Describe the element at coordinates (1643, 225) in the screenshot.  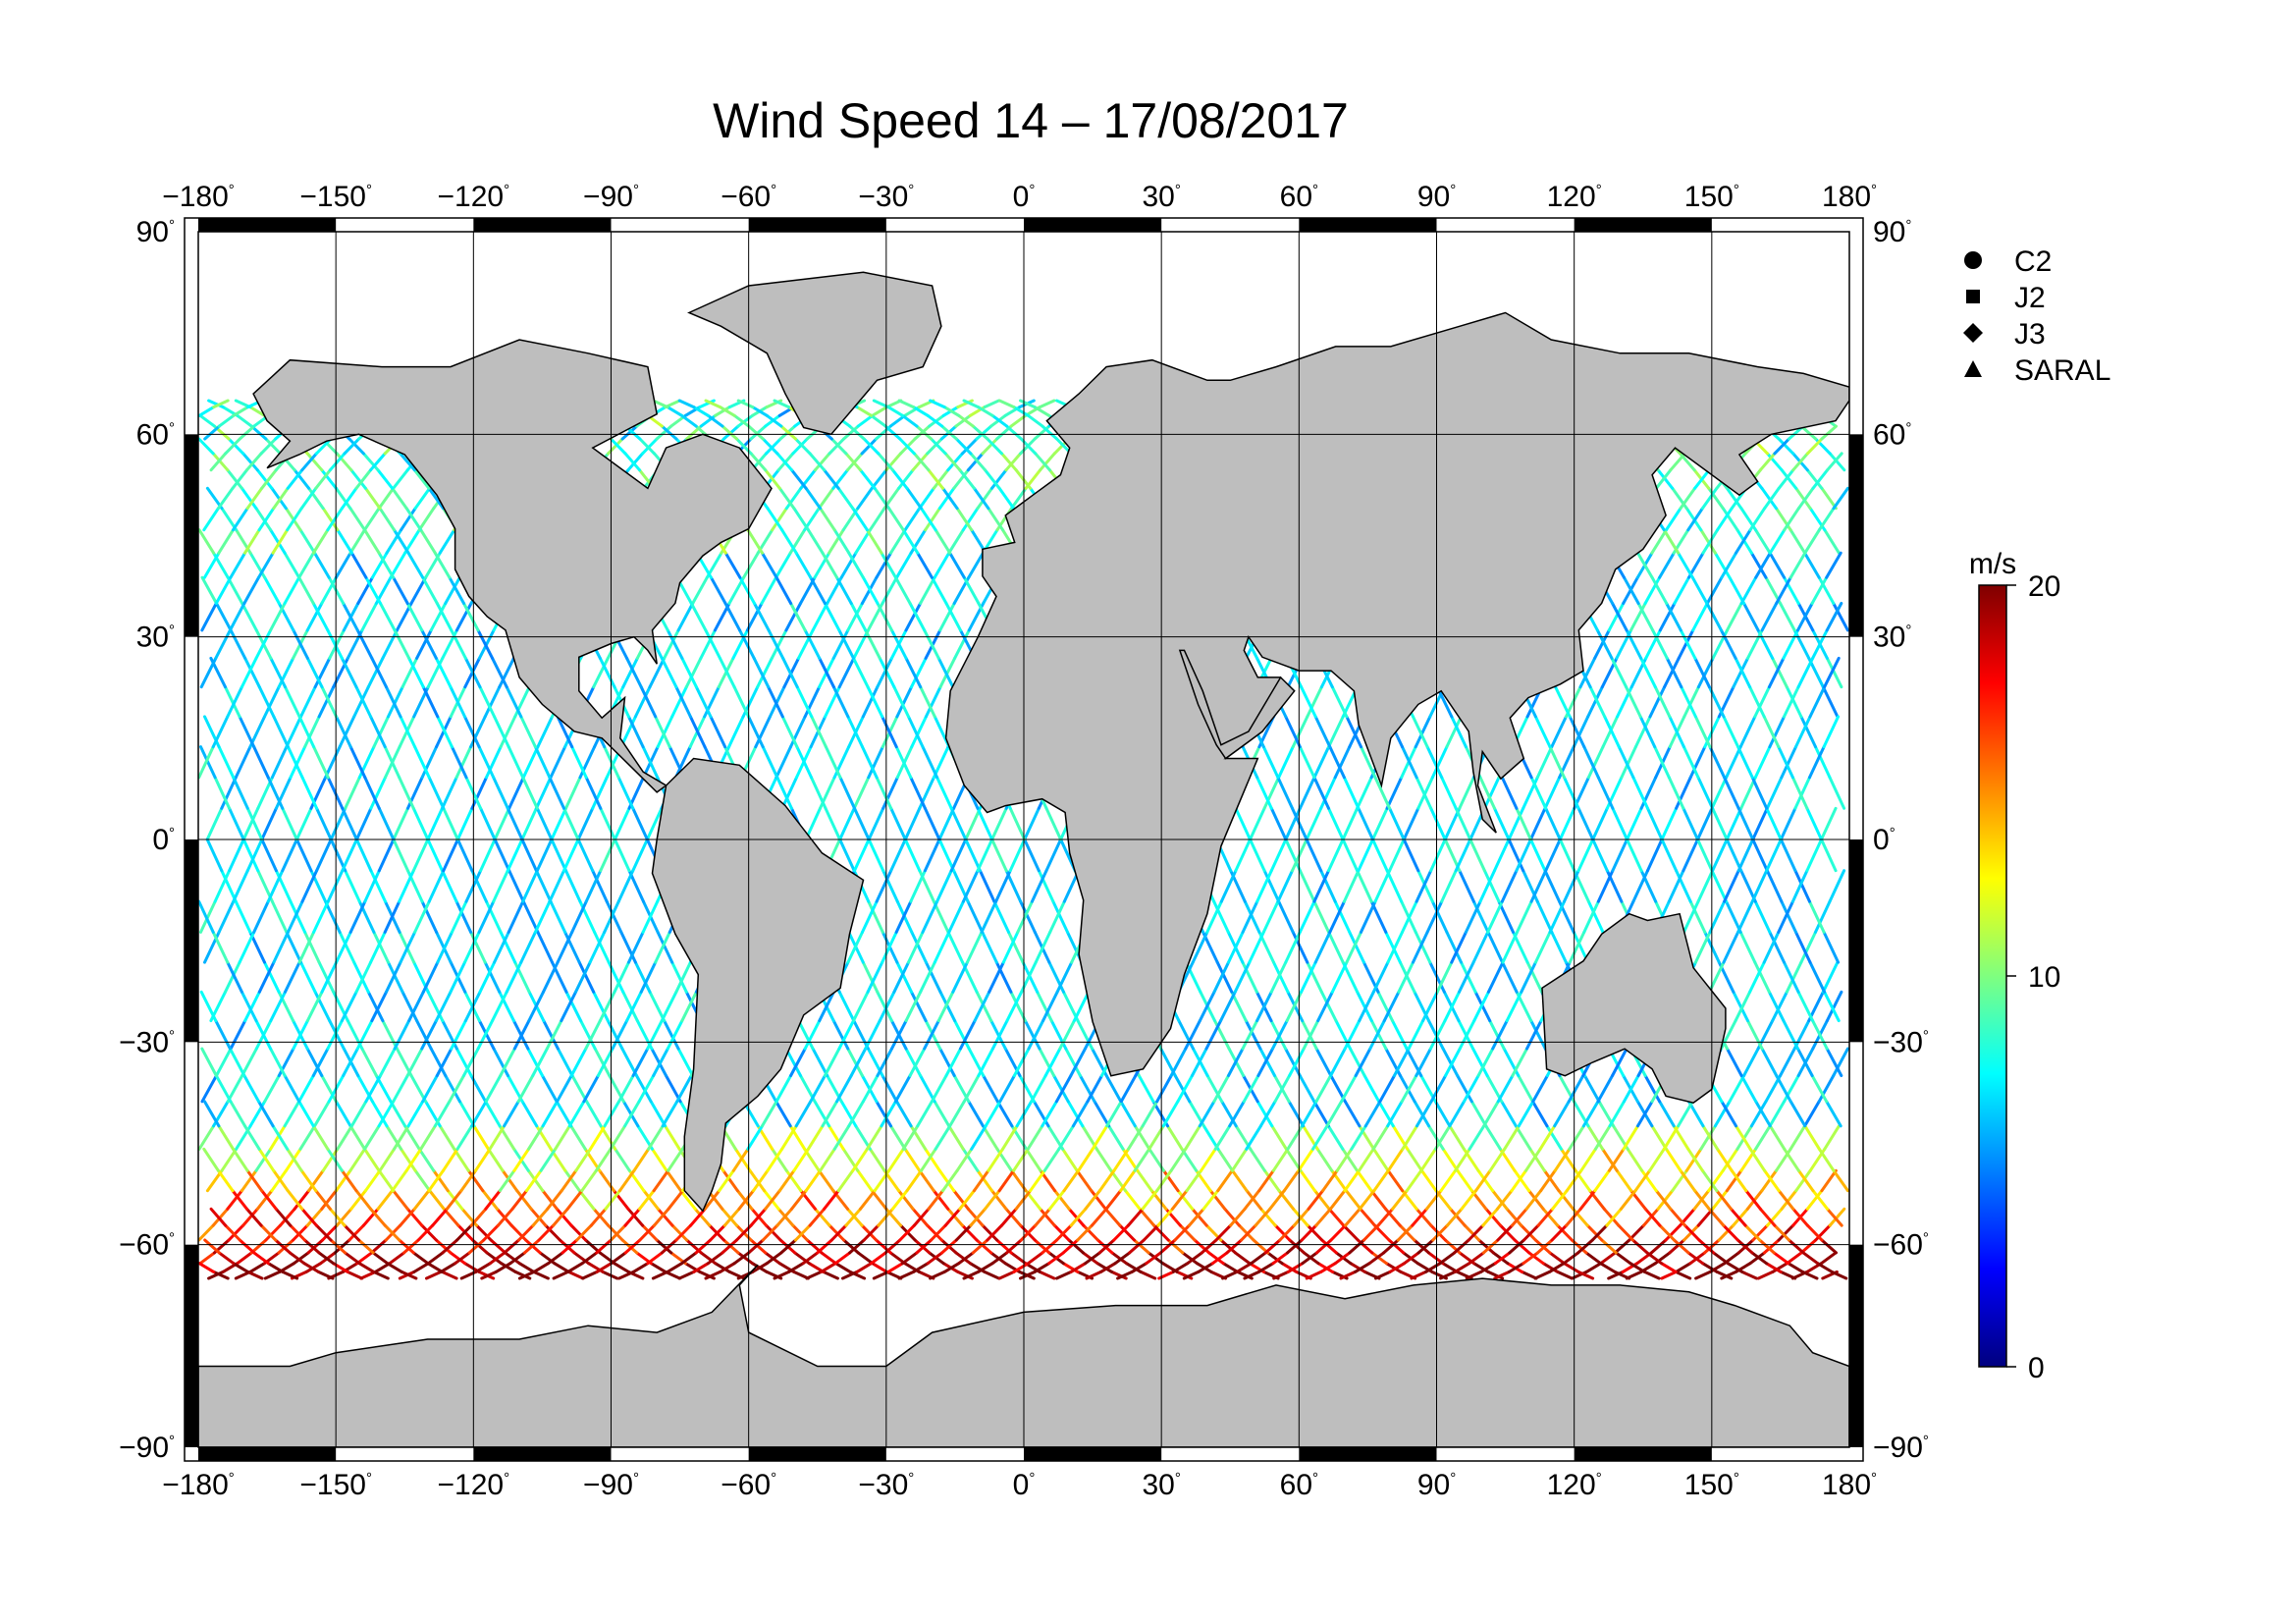
I see `frame-segment-top` at that location.